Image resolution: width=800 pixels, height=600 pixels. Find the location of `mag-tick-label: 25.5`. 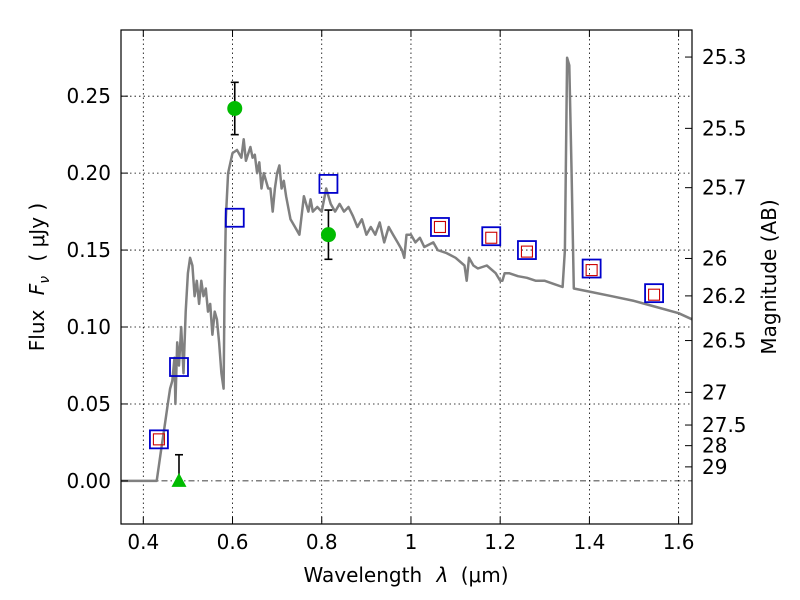

mag-tick-label: 25.5 is located at coordinates (724, 128).